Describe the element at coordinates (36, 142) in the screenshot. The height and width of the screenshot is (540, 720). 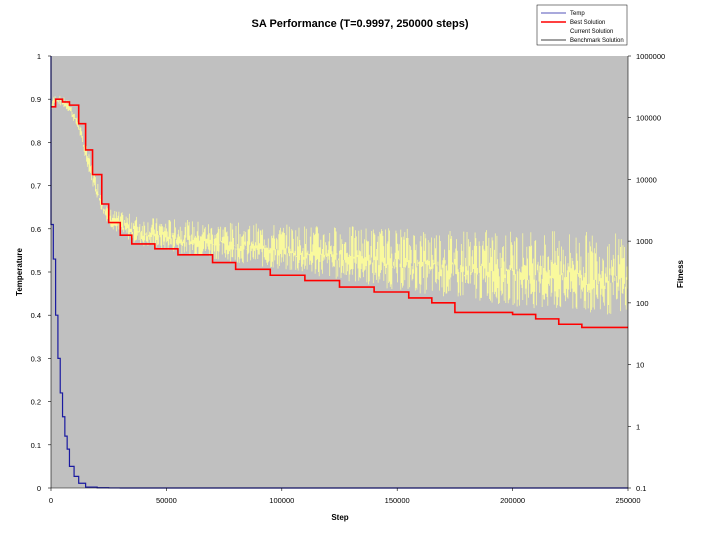
I see `left-tick-label: 0.8` at that location.